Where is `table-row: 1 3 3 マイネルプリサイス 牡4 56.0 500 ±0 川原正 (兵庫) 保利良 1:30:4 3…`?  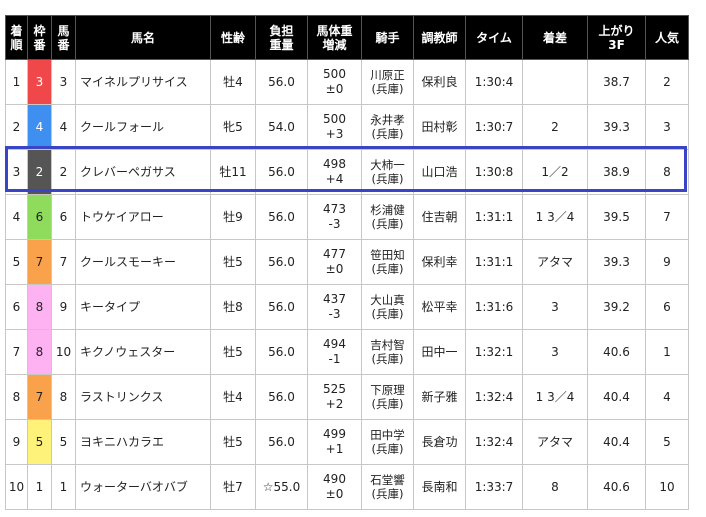 table-row: 1 3 3 マイネルプリサイス 牡4 56.0 500 ±0 川原正 (兵庫) 保利良 1:30:4 3… is located at coordinates (347, 82).